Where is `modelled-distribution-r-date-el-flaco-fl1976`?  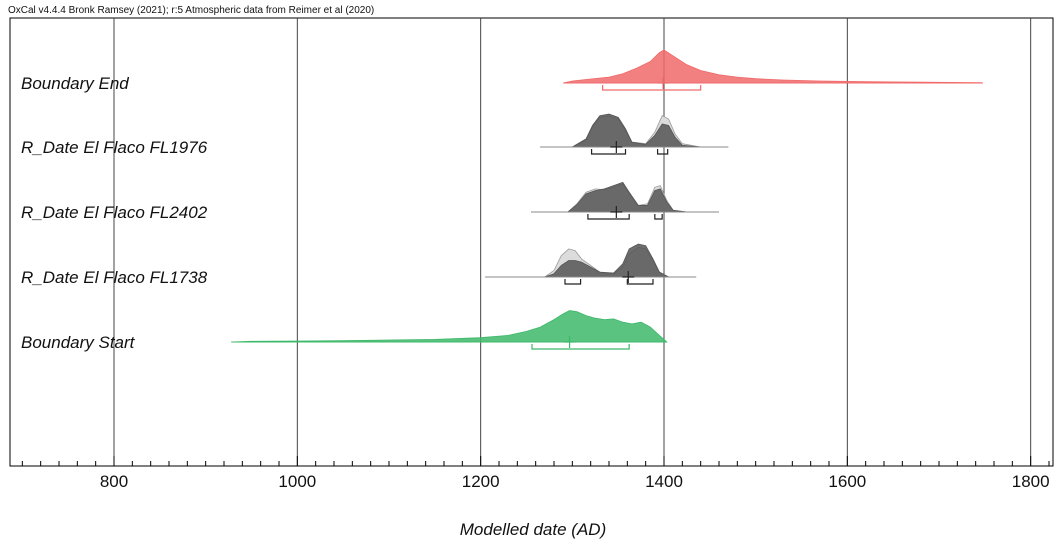 modelled-distribution-r-date-el-flaco-fl1976 is located at coordinates (634, 130).